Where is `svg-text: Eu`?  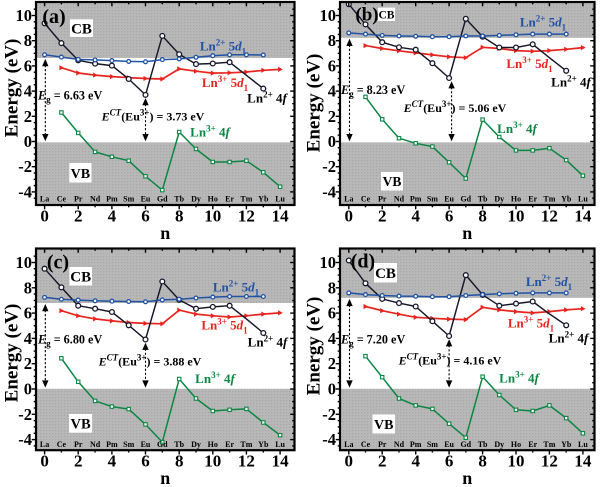 svg-text: Eu is located at coordinates (449, 199).